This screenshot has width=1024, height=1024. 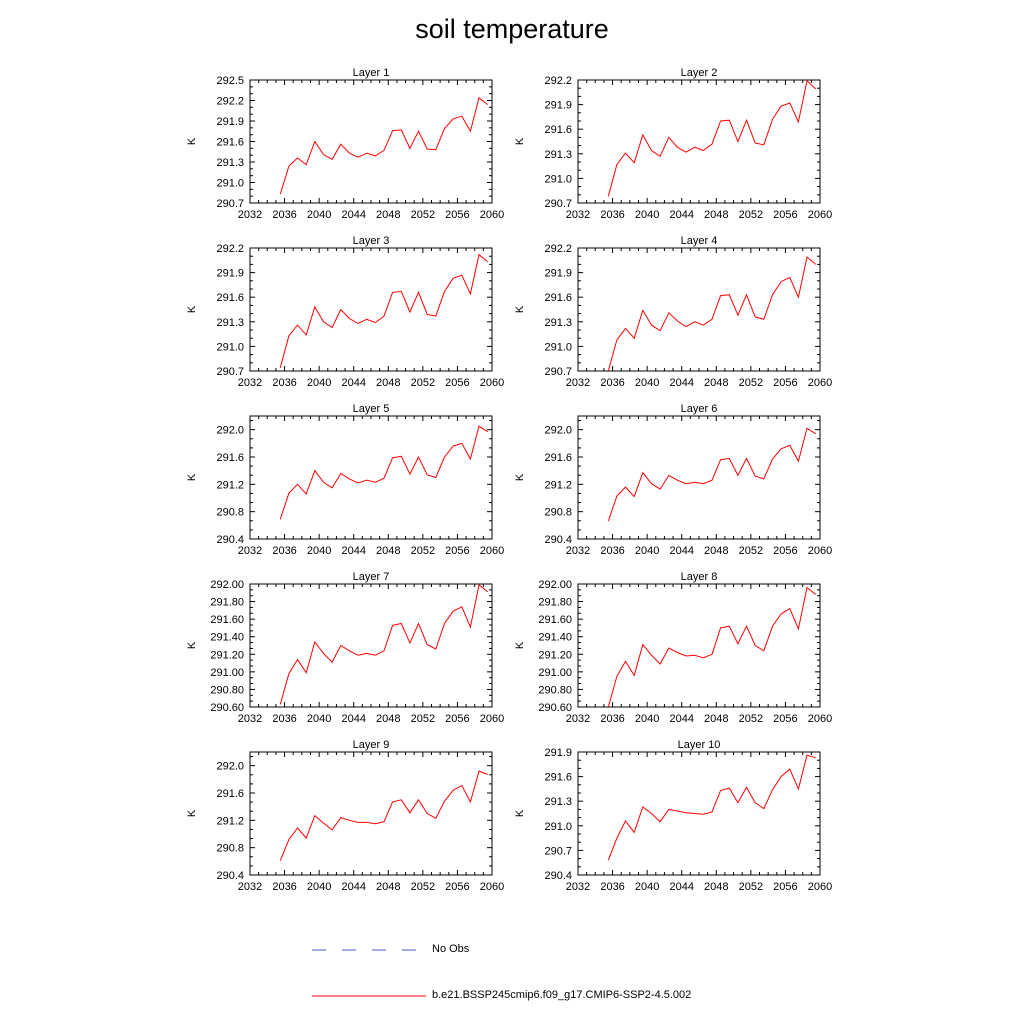 What do you see at coordinates (711, 474) in the screenshot?
I see `layer-6-series-line` at bounding box center [711, 474].